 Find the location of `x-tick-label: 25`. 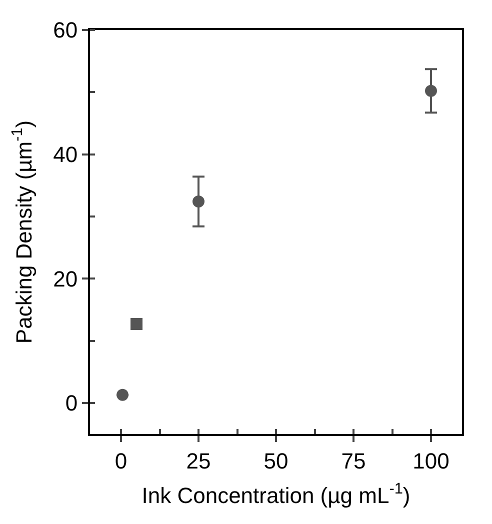

x-tick-label: 25 is located at coordinates (198, 461).